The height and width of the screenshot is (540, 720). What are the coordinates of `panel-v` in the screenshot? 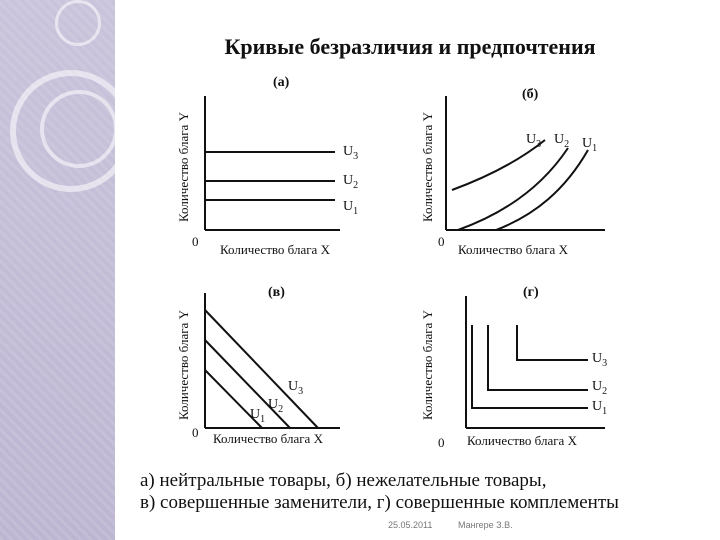 It's located at (272, 361).